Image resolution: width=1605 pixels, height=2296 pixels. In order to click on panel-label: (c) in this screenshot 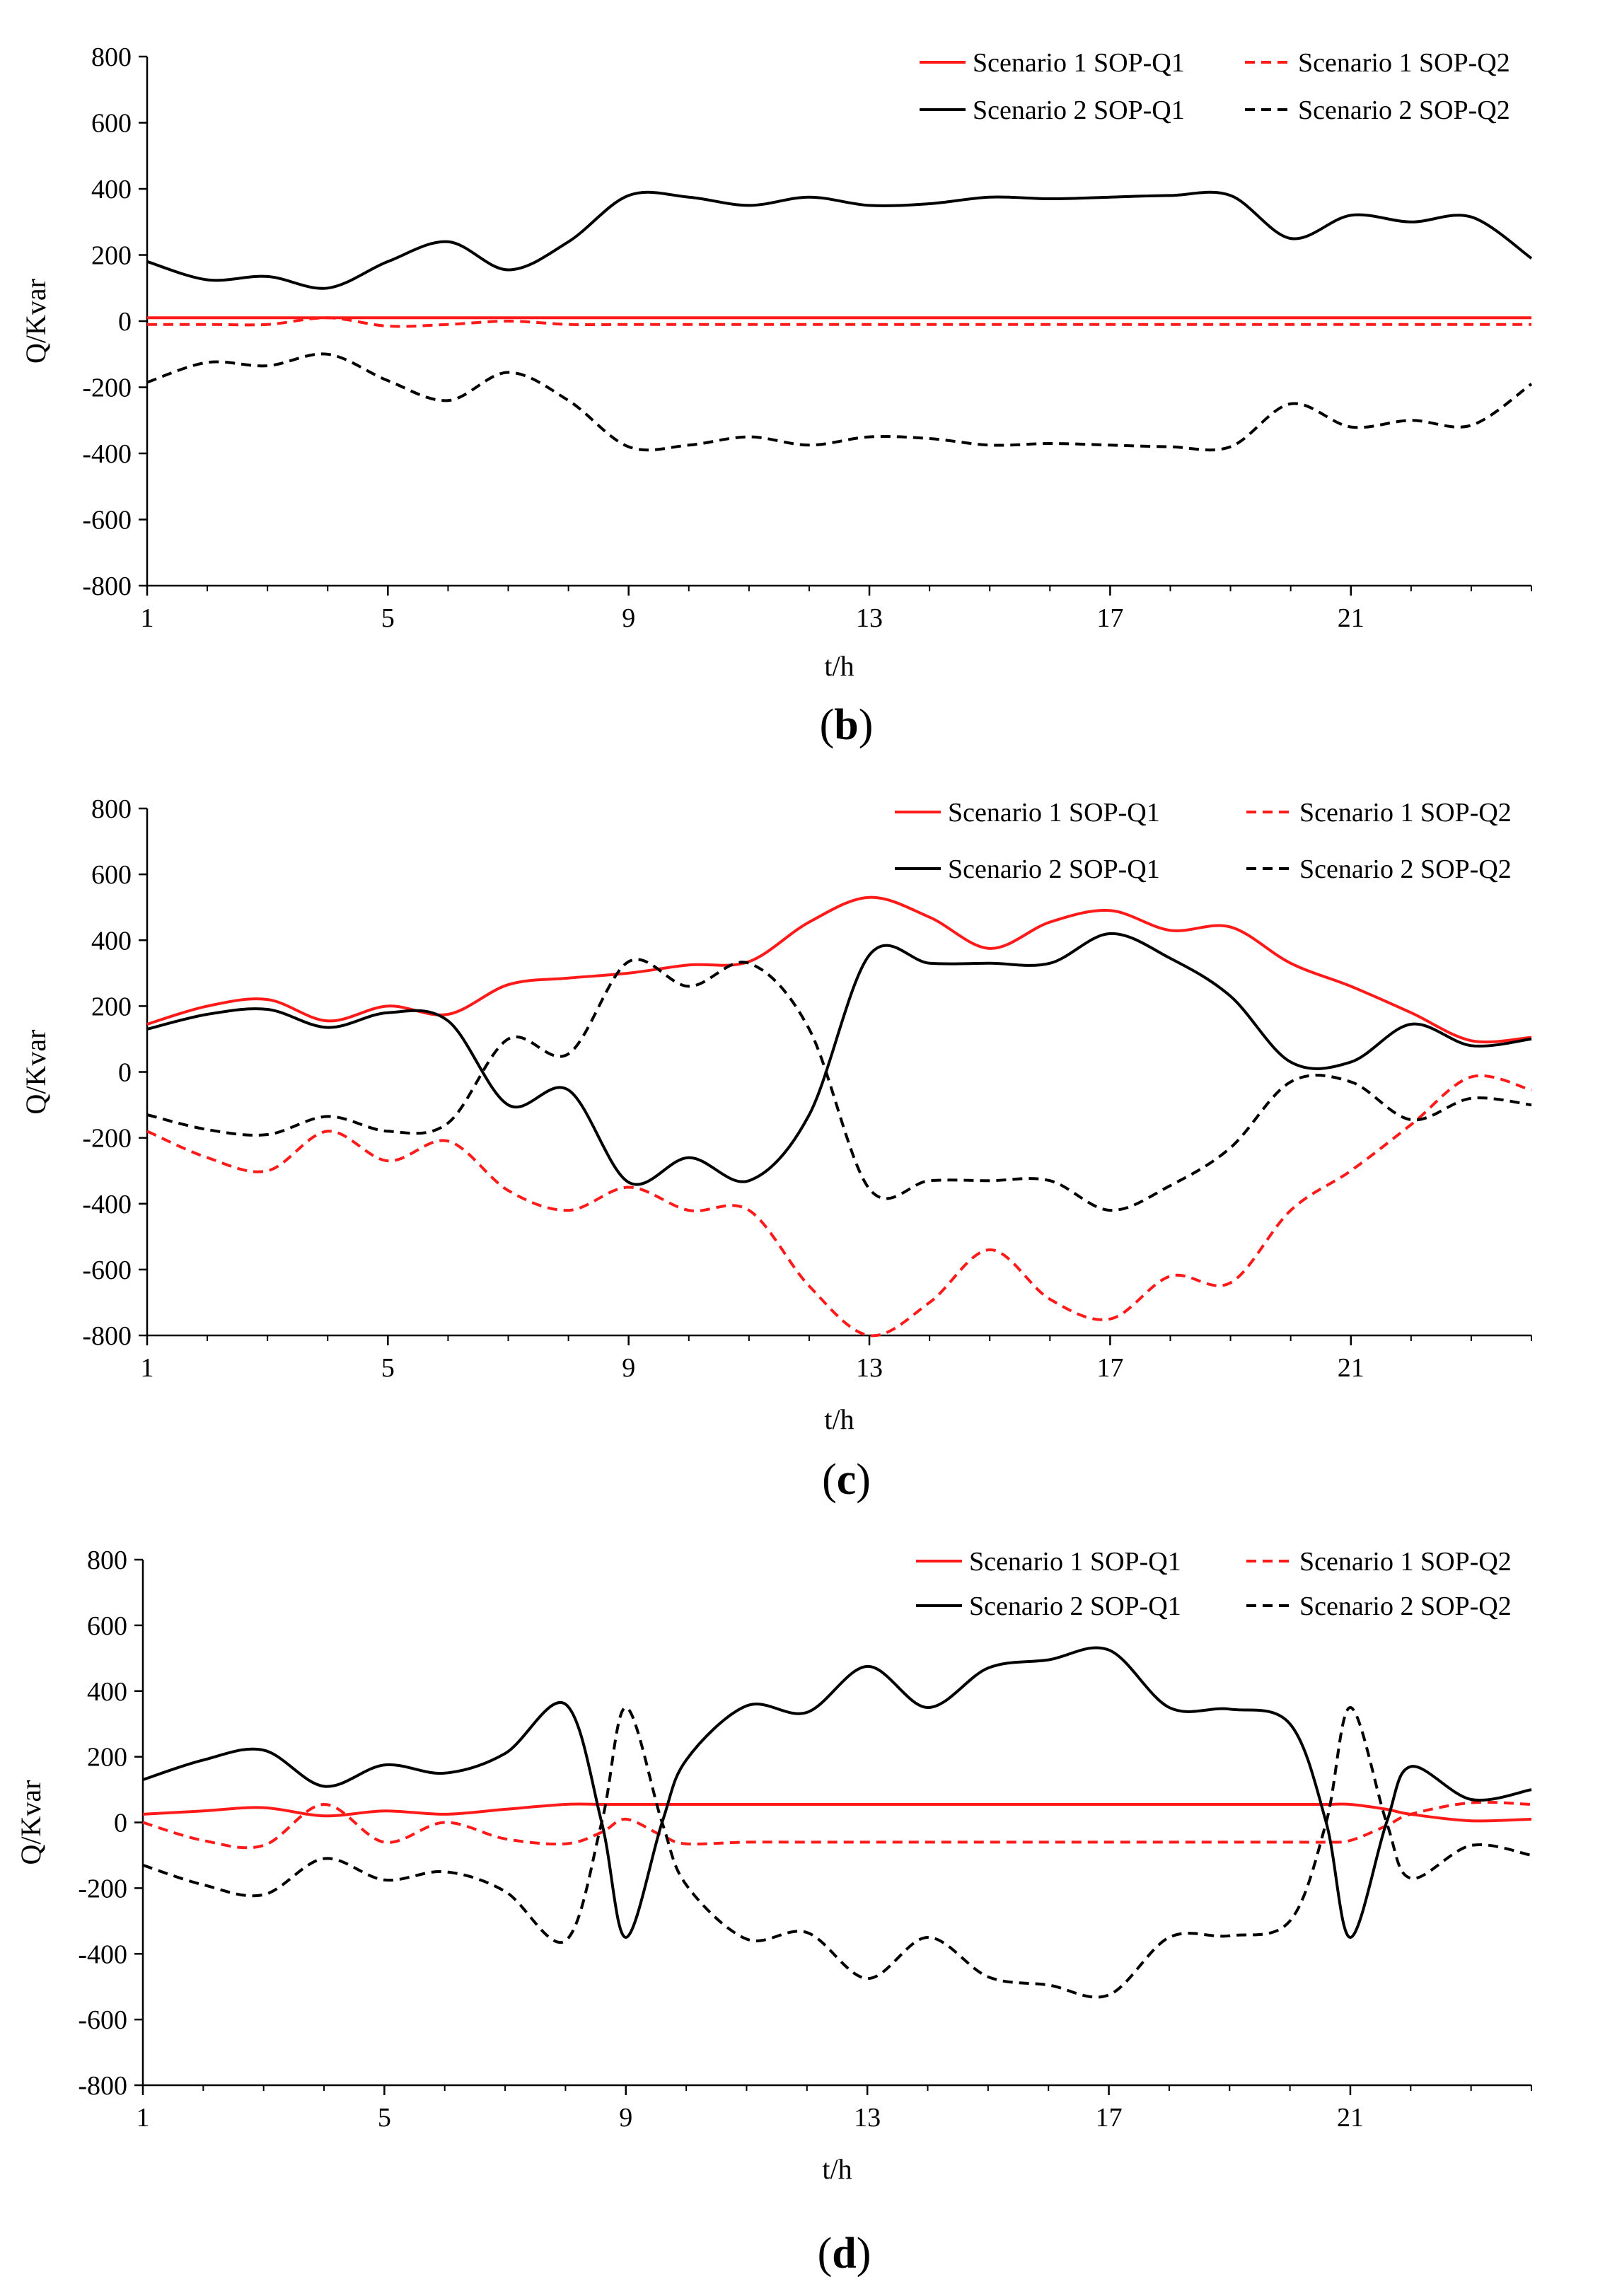, I will do `click(846, 1480)`.